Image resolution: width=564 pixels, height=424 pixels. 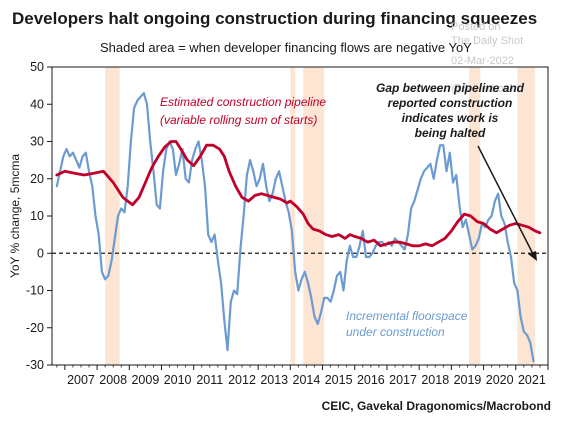 I want to click on watermark-line: The Daily Shot, so click(x=487, y=41).